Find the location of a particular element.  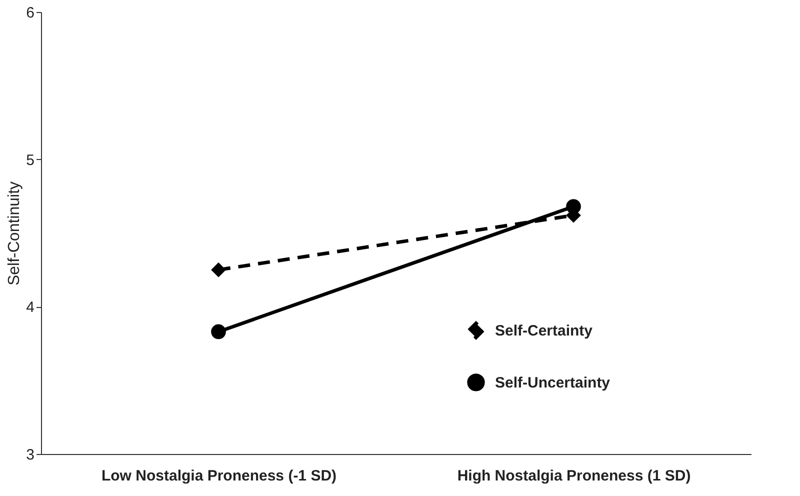

legend-label: Self-Uncertainty is located at coordinates (553, 383).